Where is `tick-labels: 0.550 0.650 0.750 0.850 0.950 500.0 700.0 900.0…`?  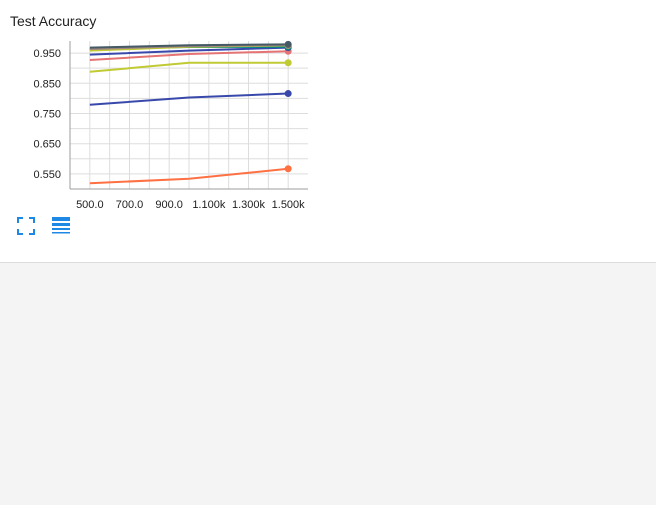 tick-labels: 0.550 0.650 0.750 0.850 0.950 500.0 700.0 900.0… is located at coordinates (169, 129).